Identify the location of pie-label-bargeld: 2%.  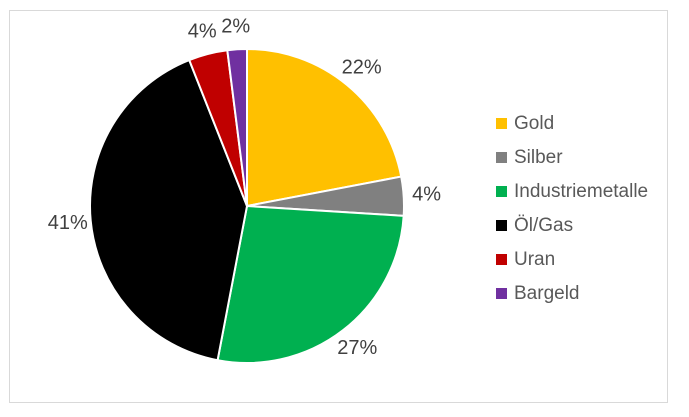
(235, 26).